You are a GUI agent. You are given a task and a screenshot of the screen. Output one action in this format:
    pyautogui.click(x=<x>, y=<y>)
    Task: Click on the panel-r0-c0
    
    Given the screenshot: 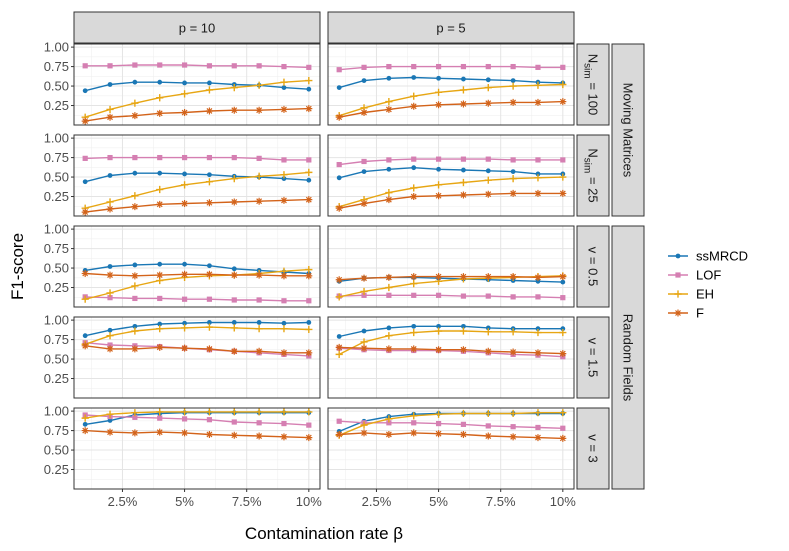 What is the action you would take?
    pyautogui.click(x=197, y=84)
    